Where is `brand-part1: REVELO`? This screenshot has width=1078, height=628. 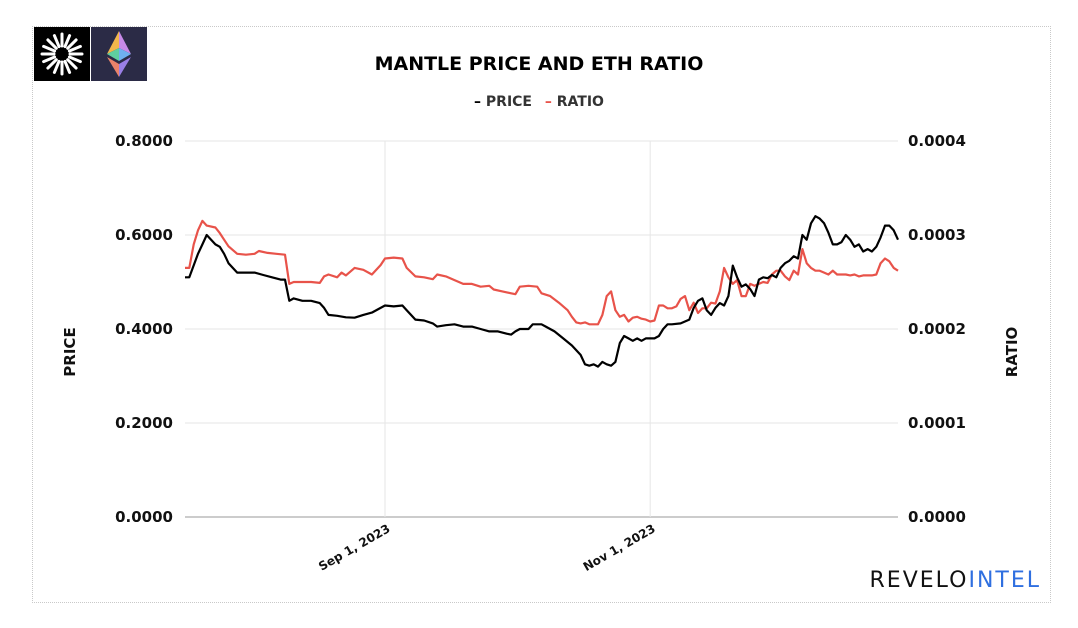
brand-part1: REVELO is located at coordinates (919, 580).